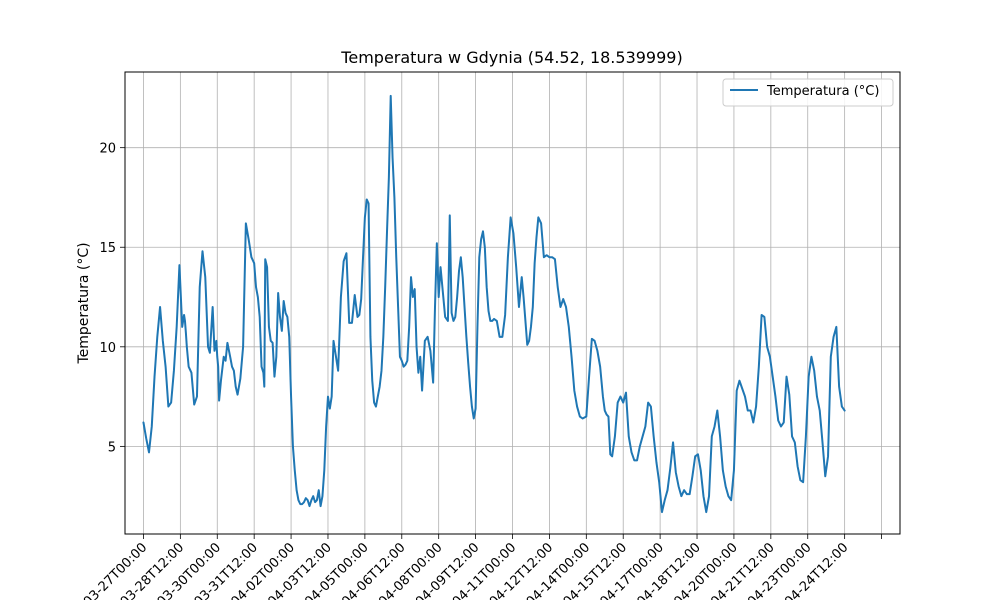 This screenshot has width=1000, height=604. Describe the element at coordinates (107, 248) in the screenshot. I see `y-tick-label: 15` at that location.